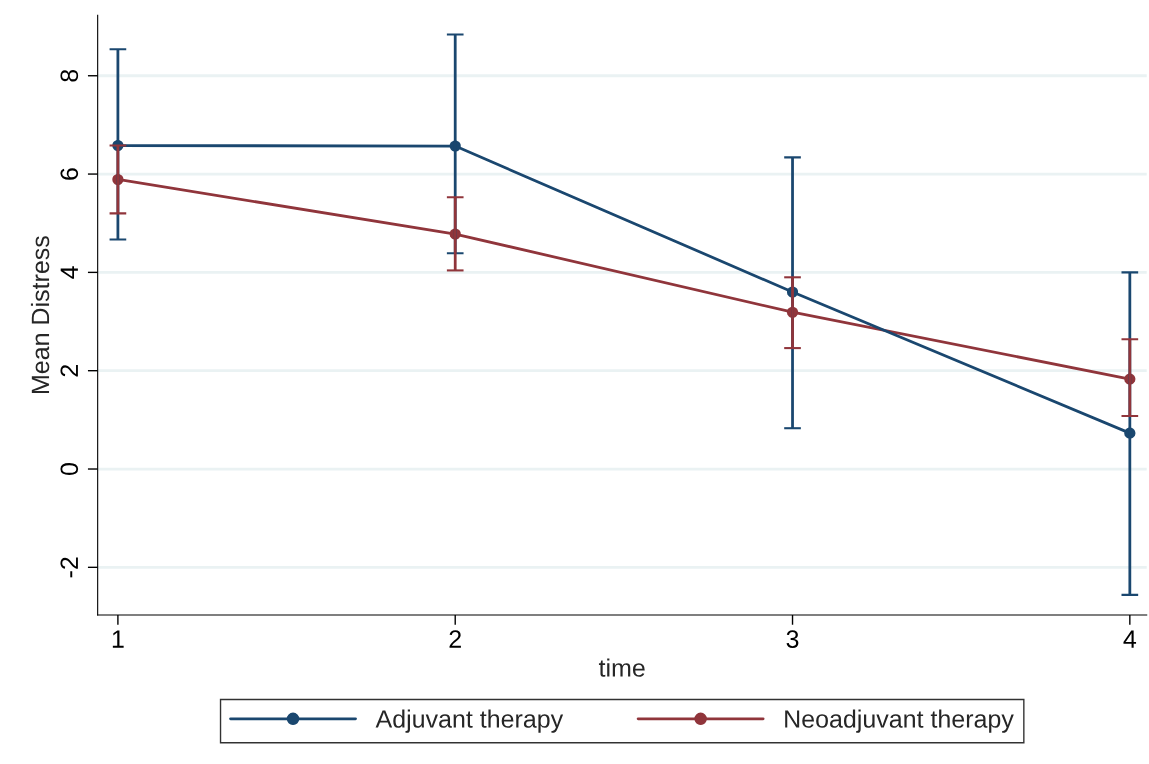 The height and width of the screenshot is (764, 1149). What do you see at coordinates (455, 639) in the screenshot?
I see `x-tick-label: 2` at bounding box center [455, 639].